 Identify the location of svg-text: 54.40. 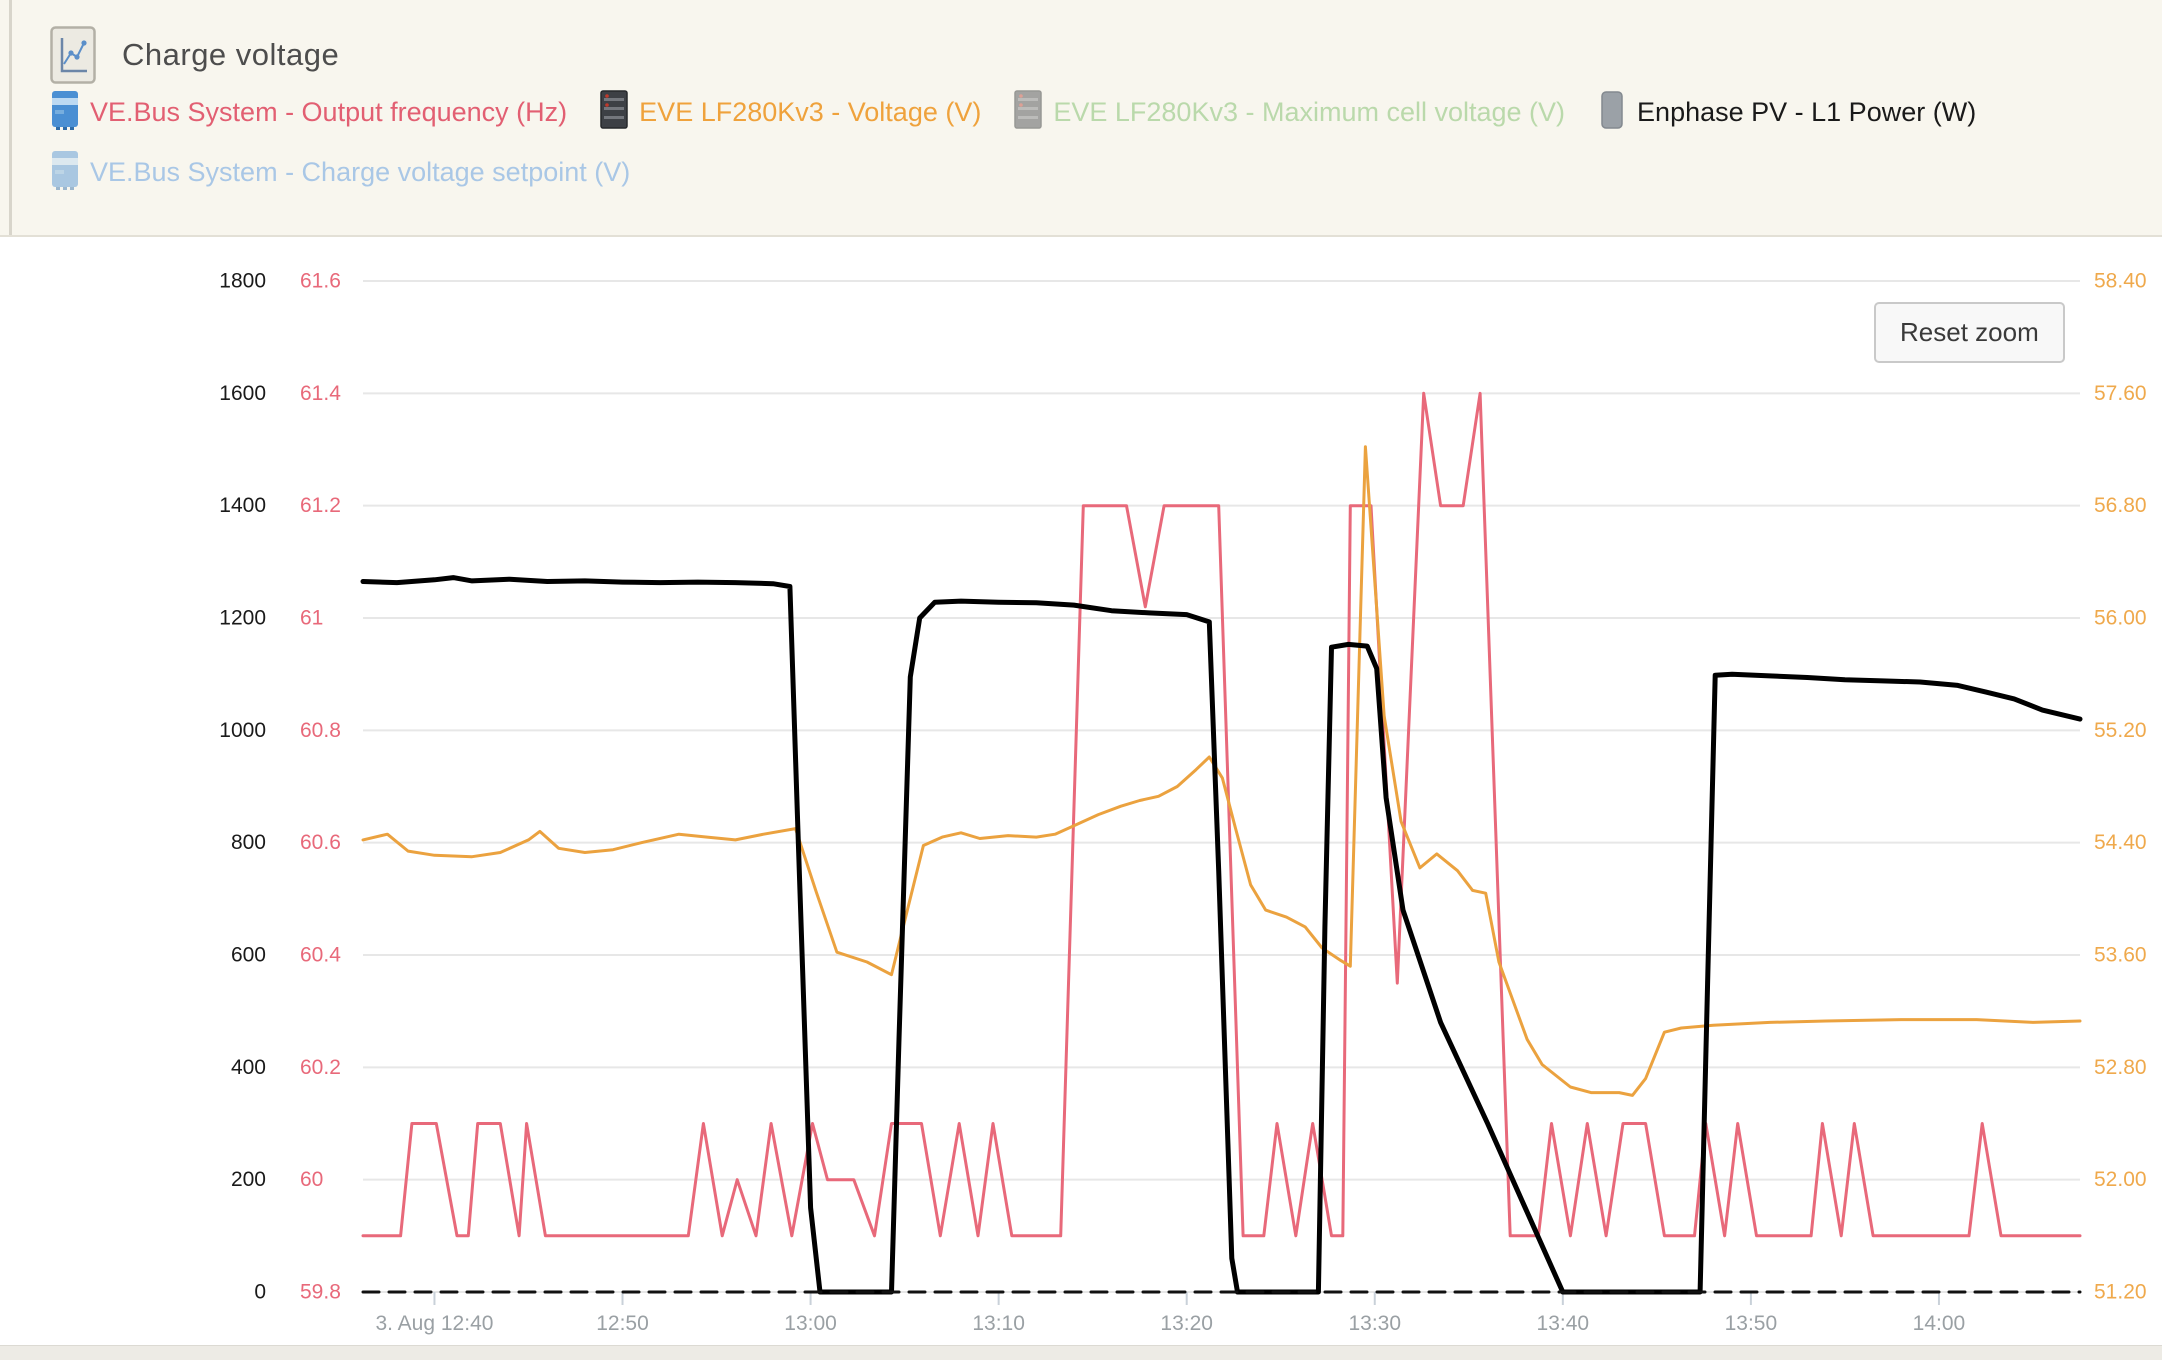
(2120, 842).